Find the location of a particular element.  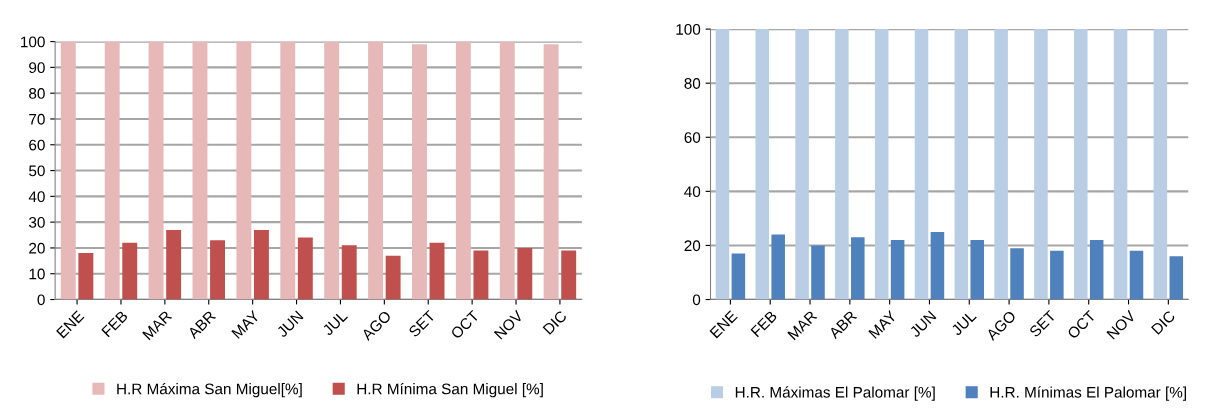

legend-label: H.R. Máximas El Palomar [%] is located at coordinates (835, 393).